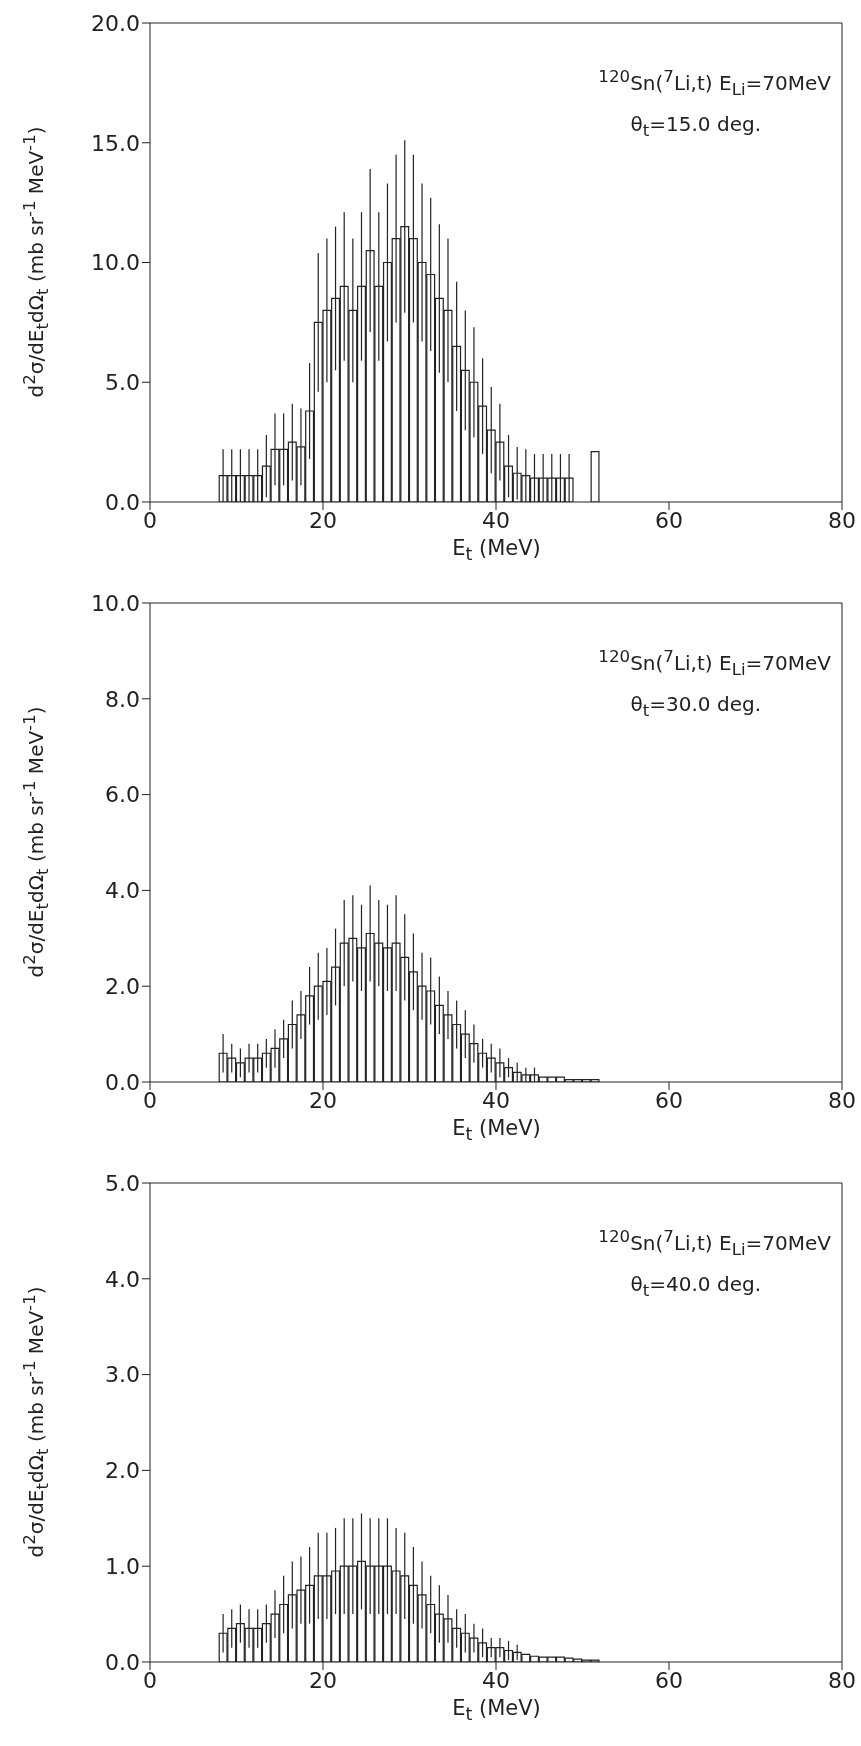 The height and width of the screenshot is (1746, 861). I want to click on y-tick-label: 20.0, so click(115, 23).